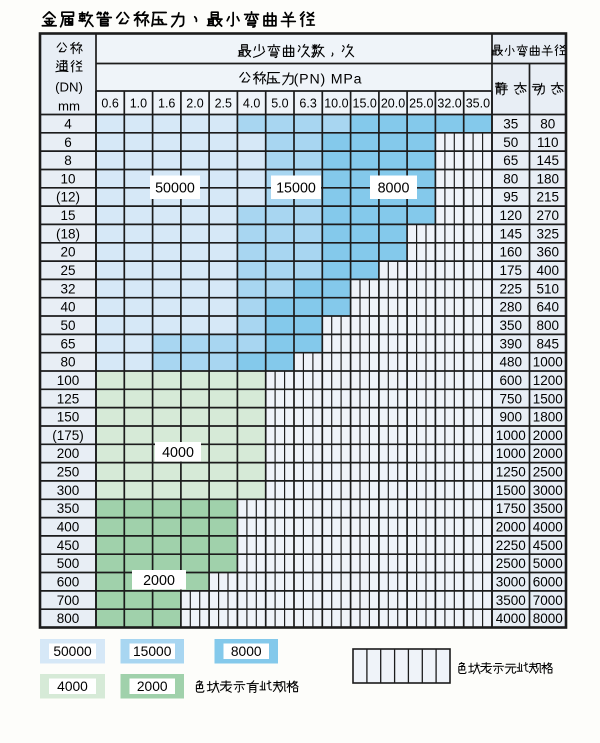 The image size is (600, 743). I want to click on svg-text: 5000, so click(548, 563).